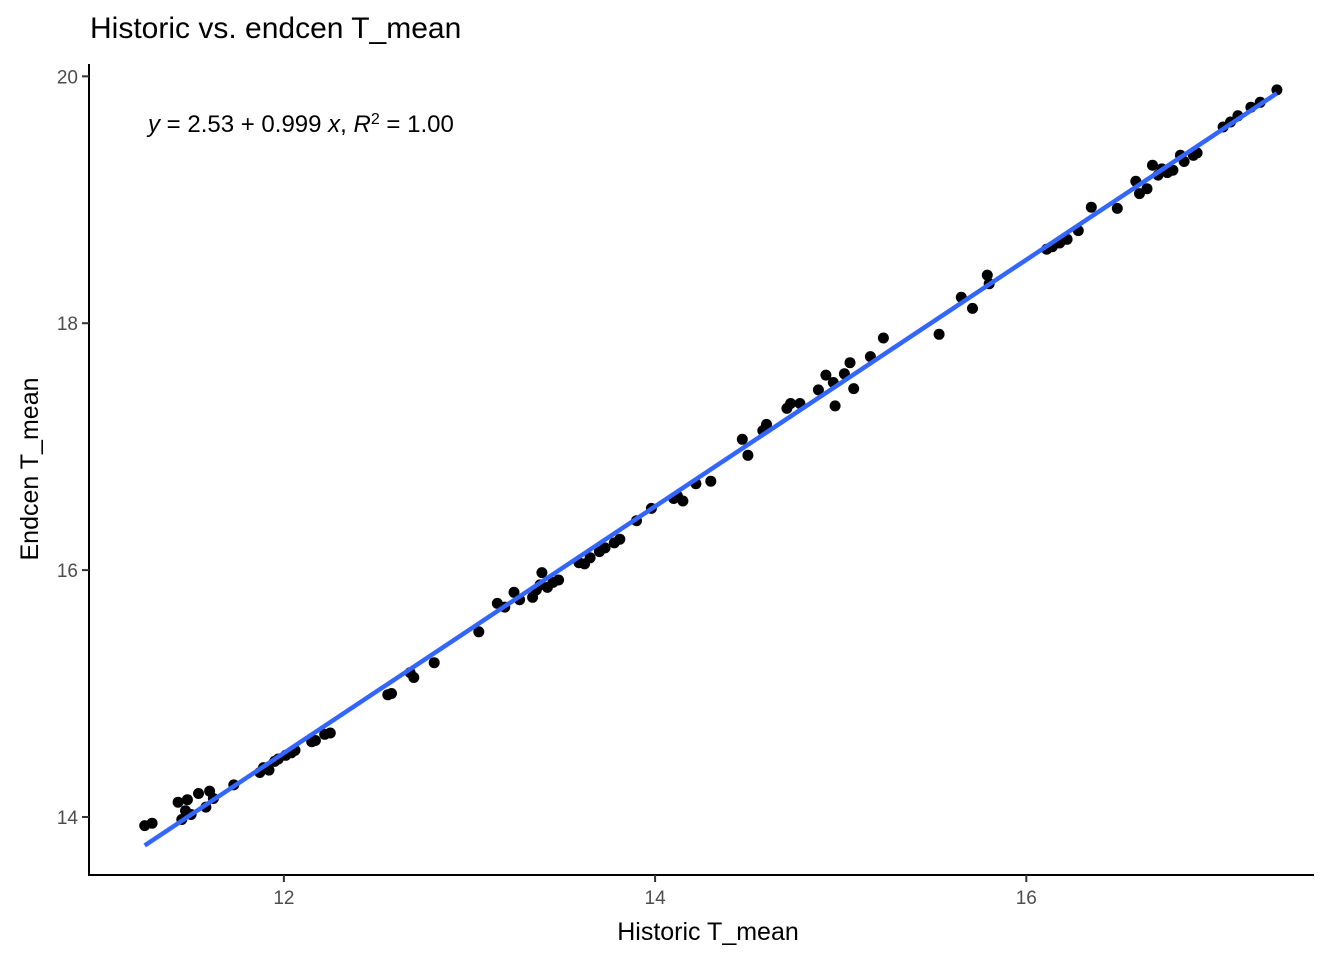 The height and width of the screenshot is (960, 1344). What do you see at coordinates (67, 571) in the screenshot?
I see `y-tick-label-16: 16` at bounding box center [67, 571].